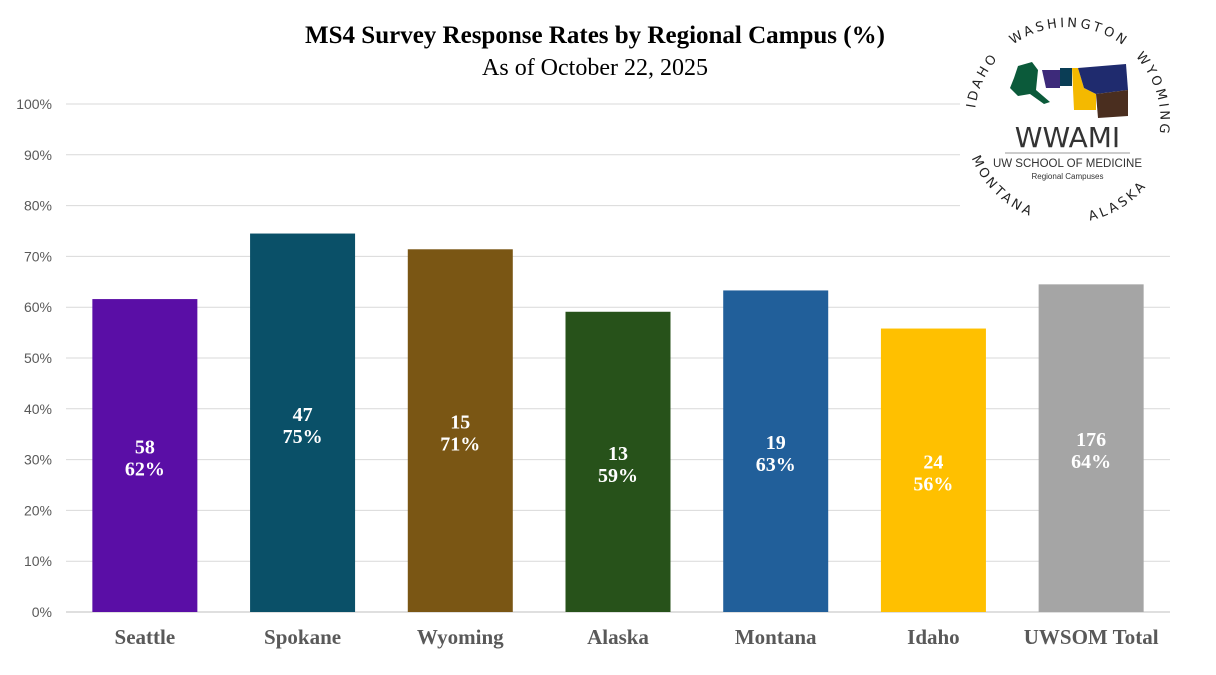 The image size is (1216, 675). Describe the element at coordinates (302, 637) in the screenshot. I see `x-category-label: Spokane` at that location.